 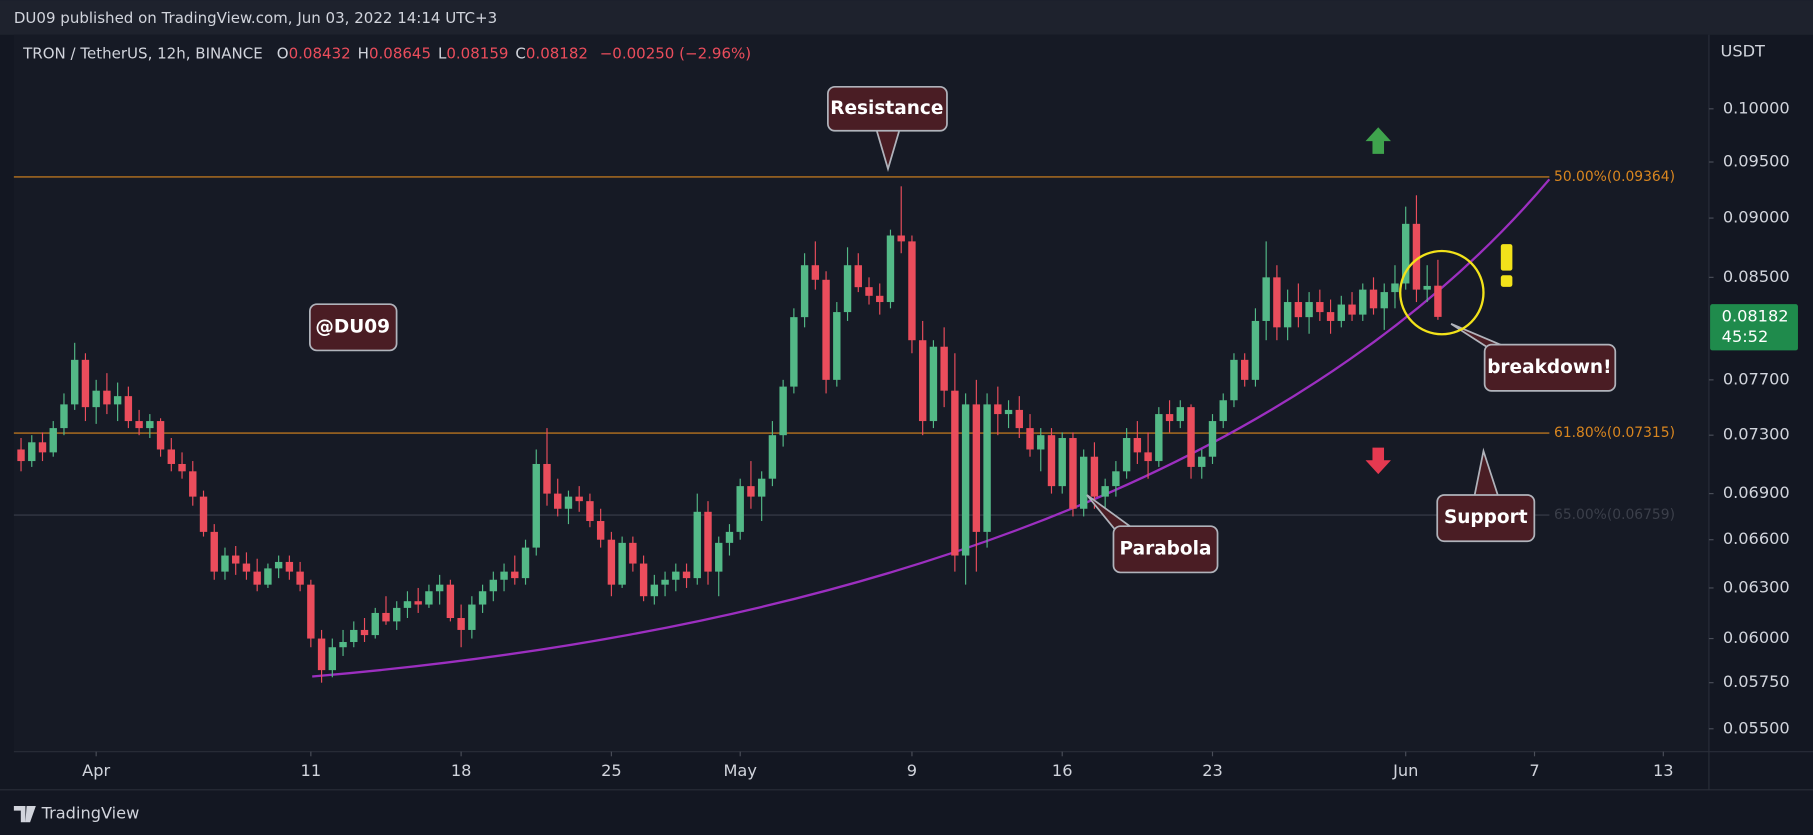 What do you see at coordinates (1506, 281) in the screenshot?
I see `exclamation-dot` at bounding box center [1506, 281].